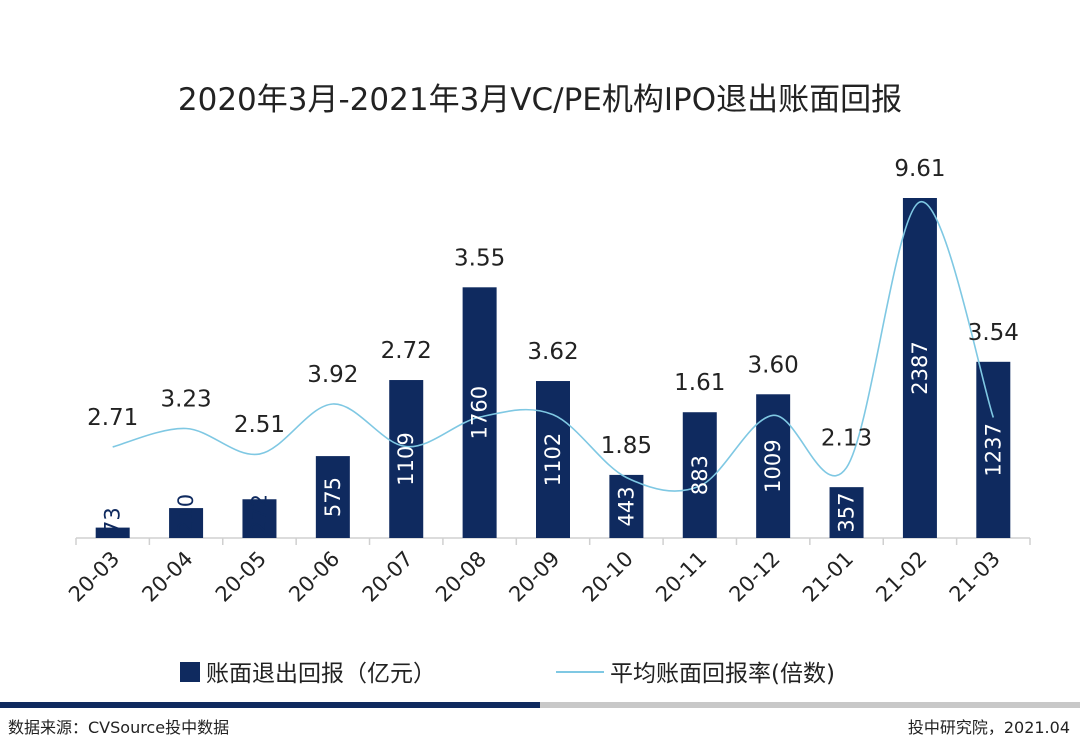  I want to click on x-tick-20-10: 20-10, so click(608, 577).